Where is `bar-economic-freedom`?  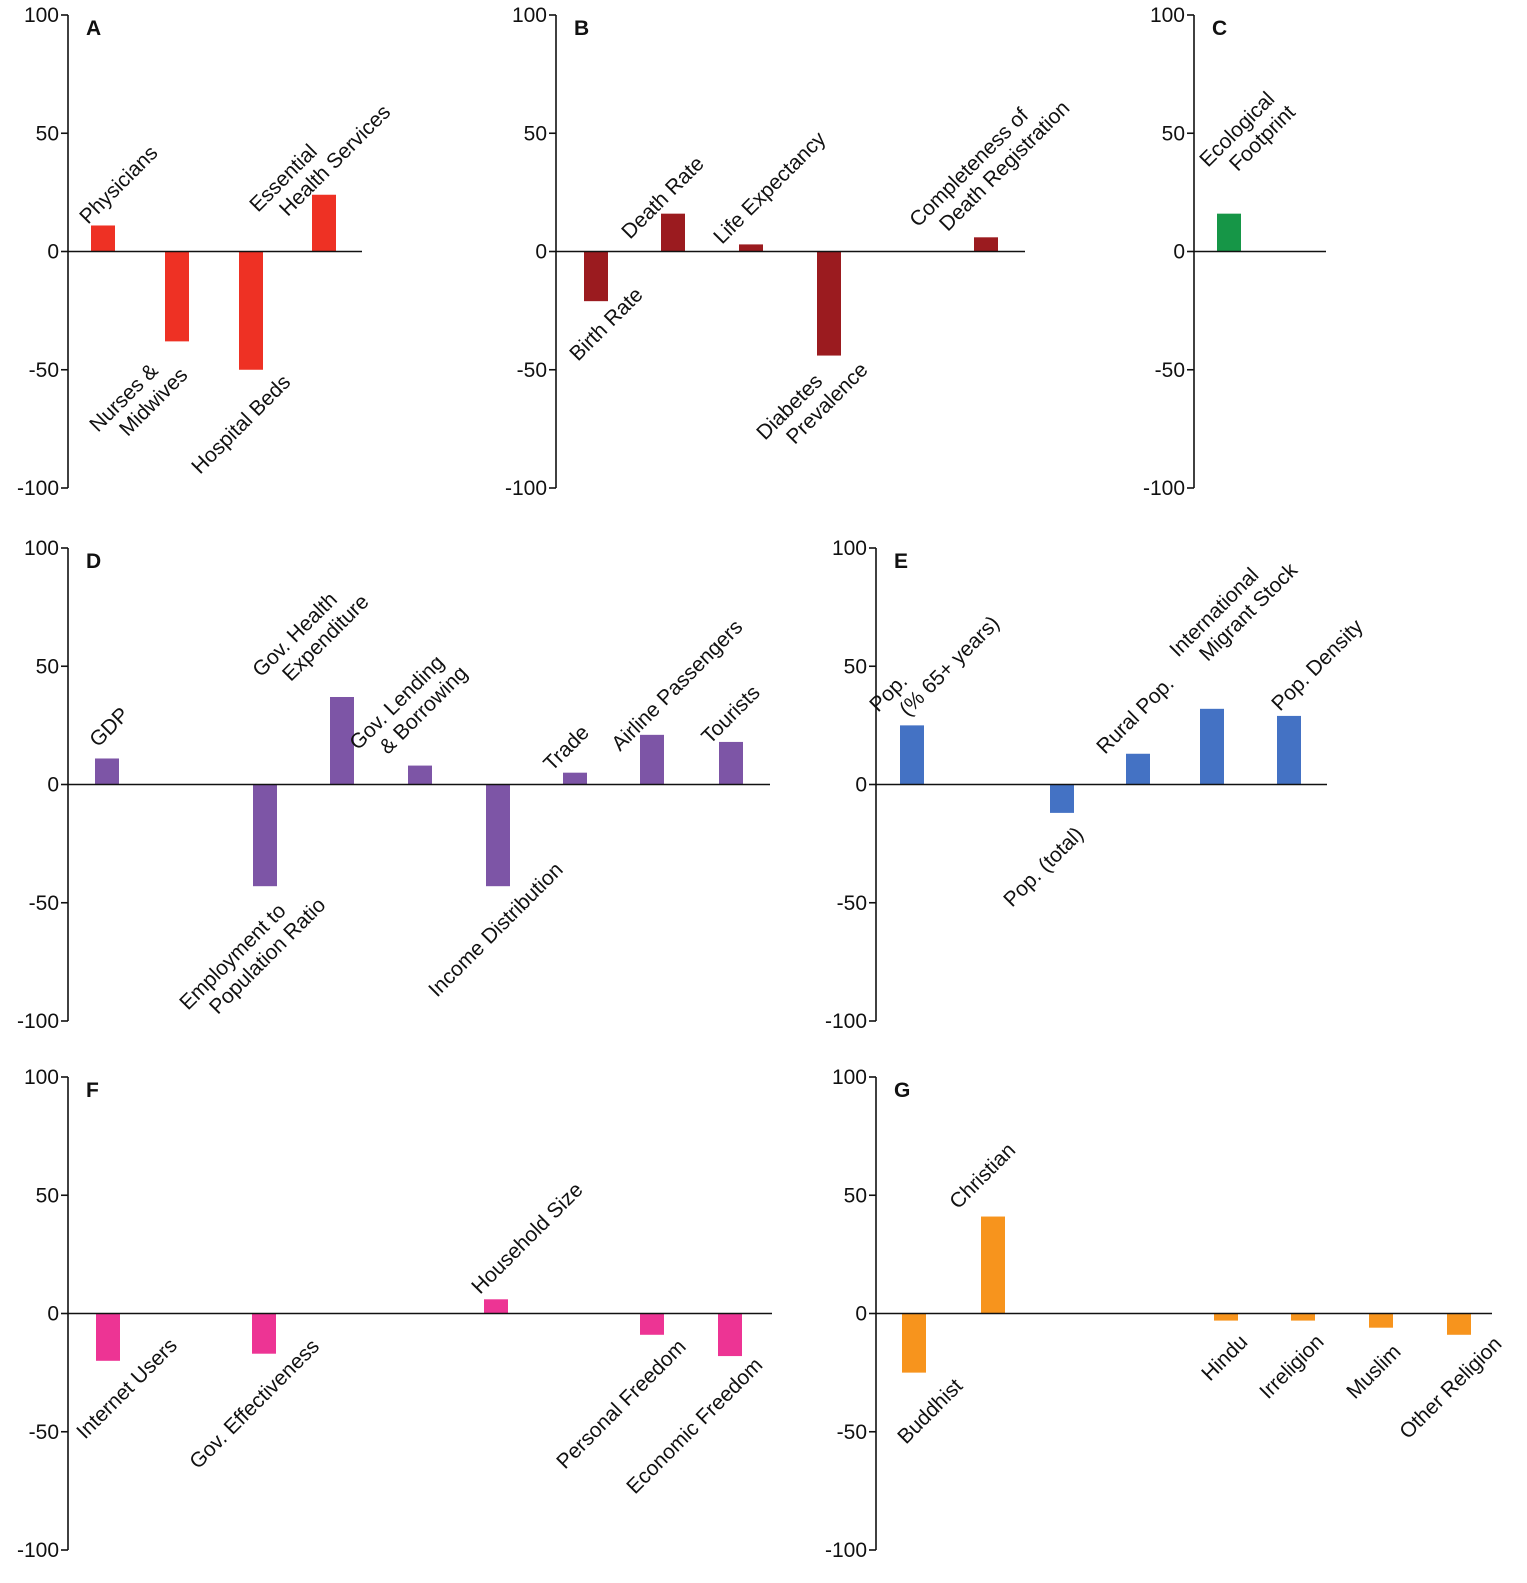 bar-economic-freedom is located at coordinates (730, 1335).